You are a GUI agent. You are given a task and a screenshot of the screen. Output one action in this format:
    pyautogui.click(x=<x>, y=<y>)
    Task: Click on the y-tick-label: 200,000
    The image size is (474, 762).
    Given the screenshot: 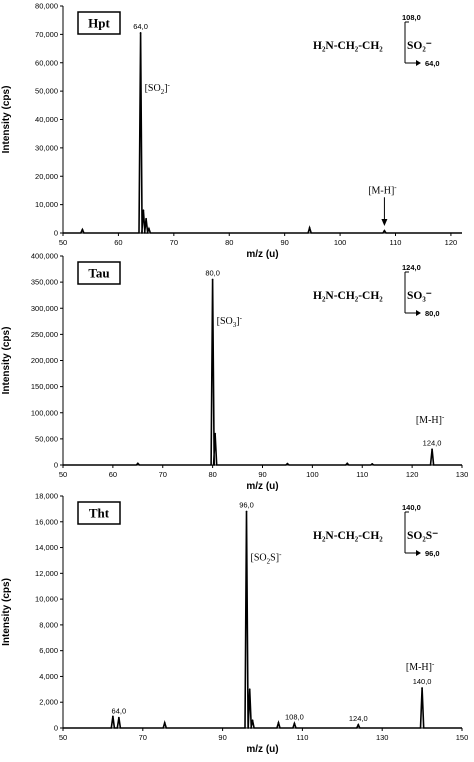 What is the action you would take?
    pyautogui.click(x=44, y=360)
    